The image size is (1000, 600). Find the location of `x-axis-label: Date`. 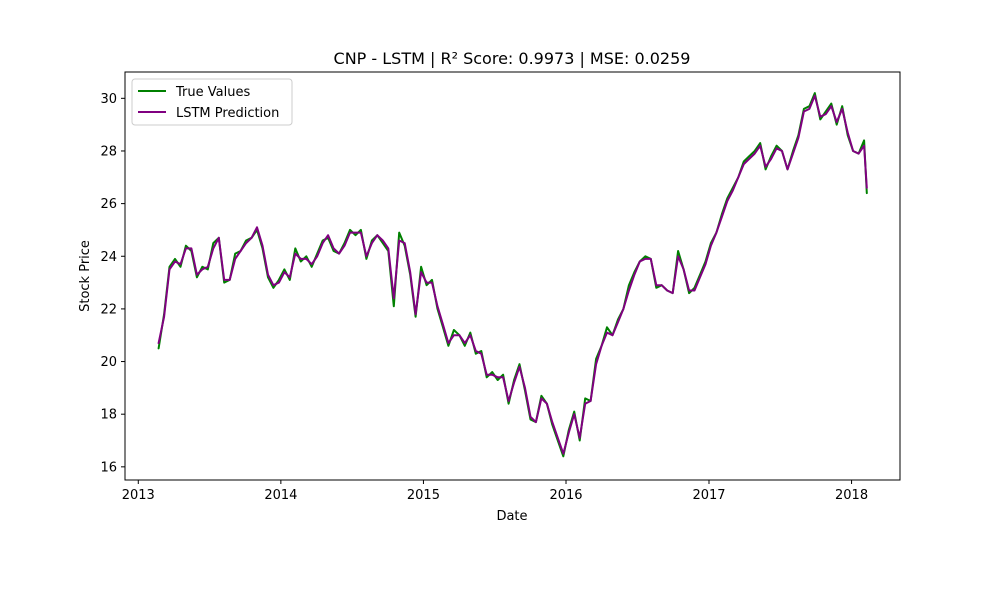

x-axis-label: Date is located at coordinates (511, 516).